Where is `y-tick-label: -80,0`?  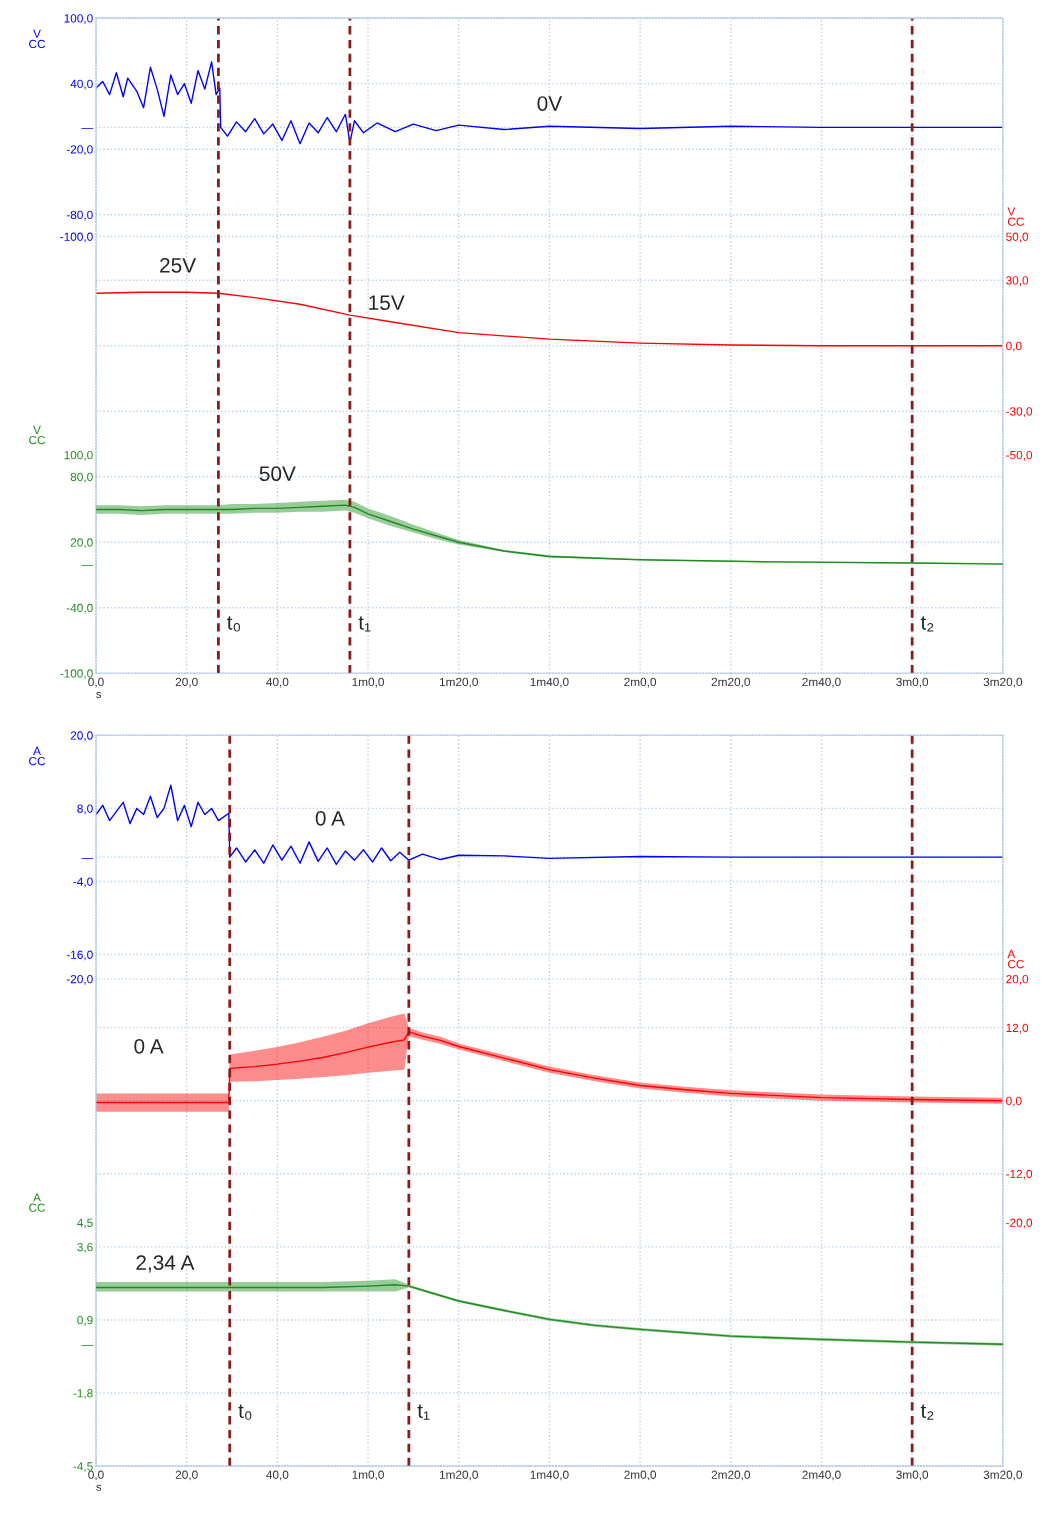
y-tick-label: -80,0 is located at coordinates (79, 215).